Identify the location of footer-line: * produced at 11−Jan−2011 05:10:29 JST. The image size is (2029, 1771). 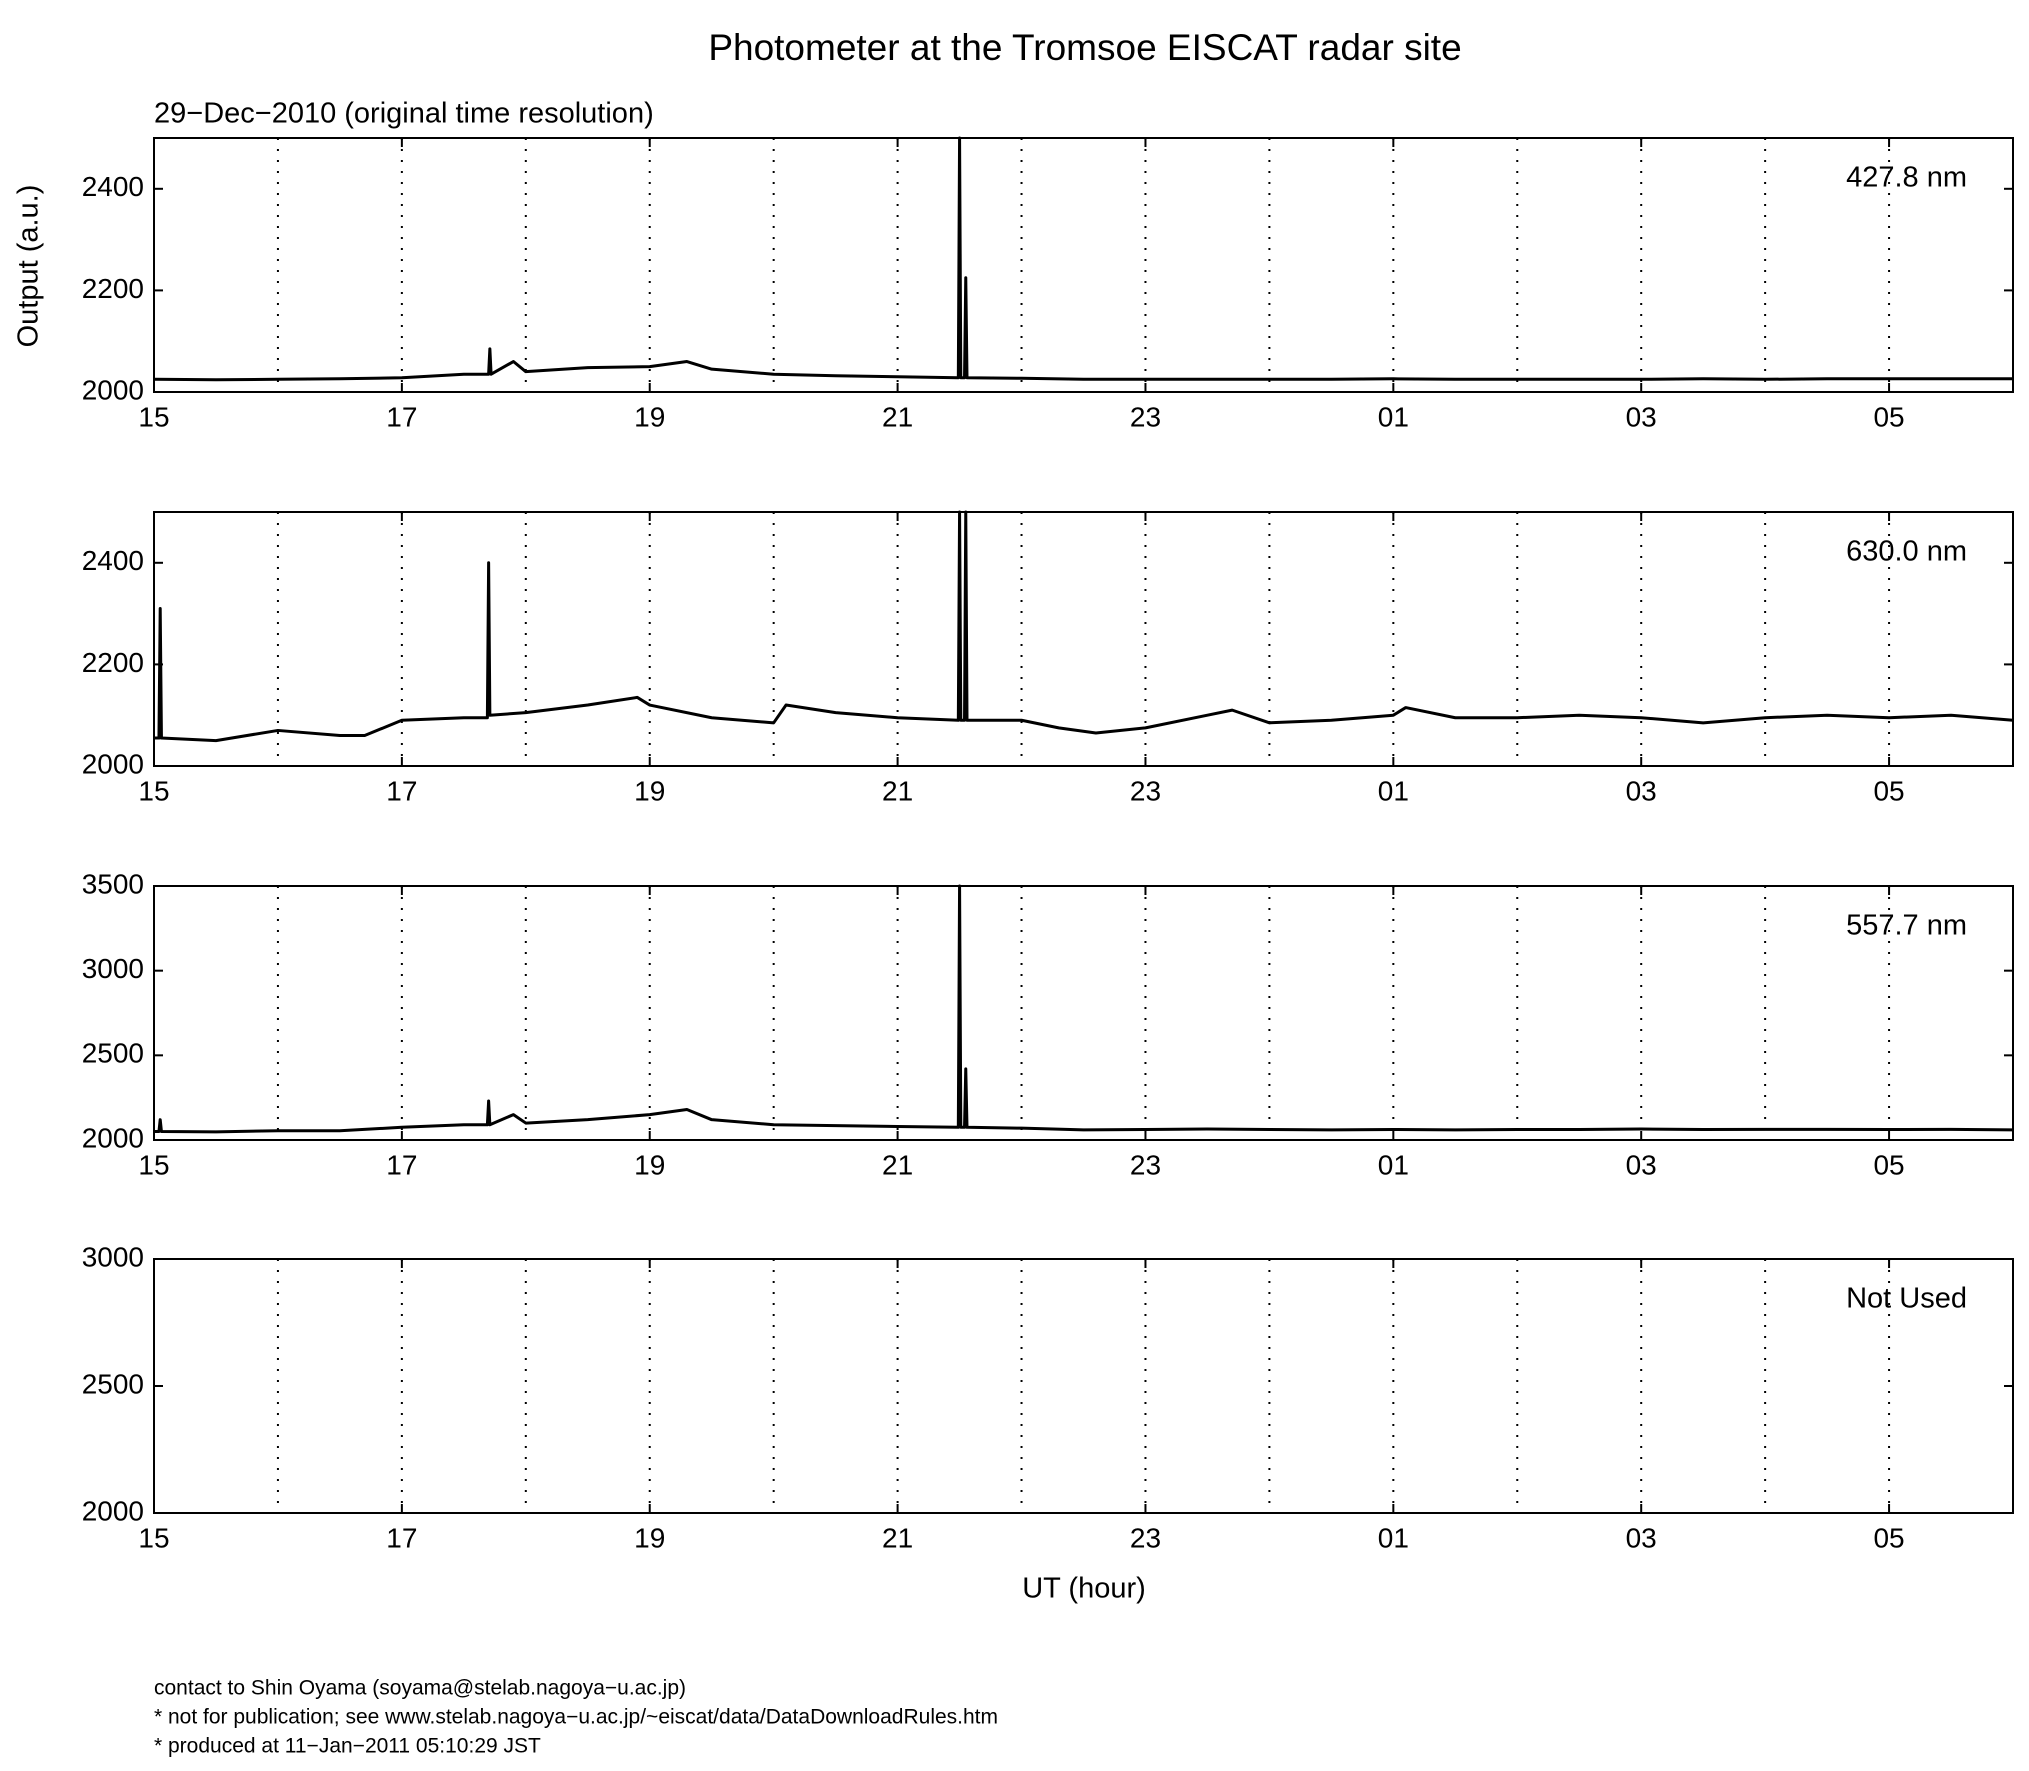
(347, 1746).